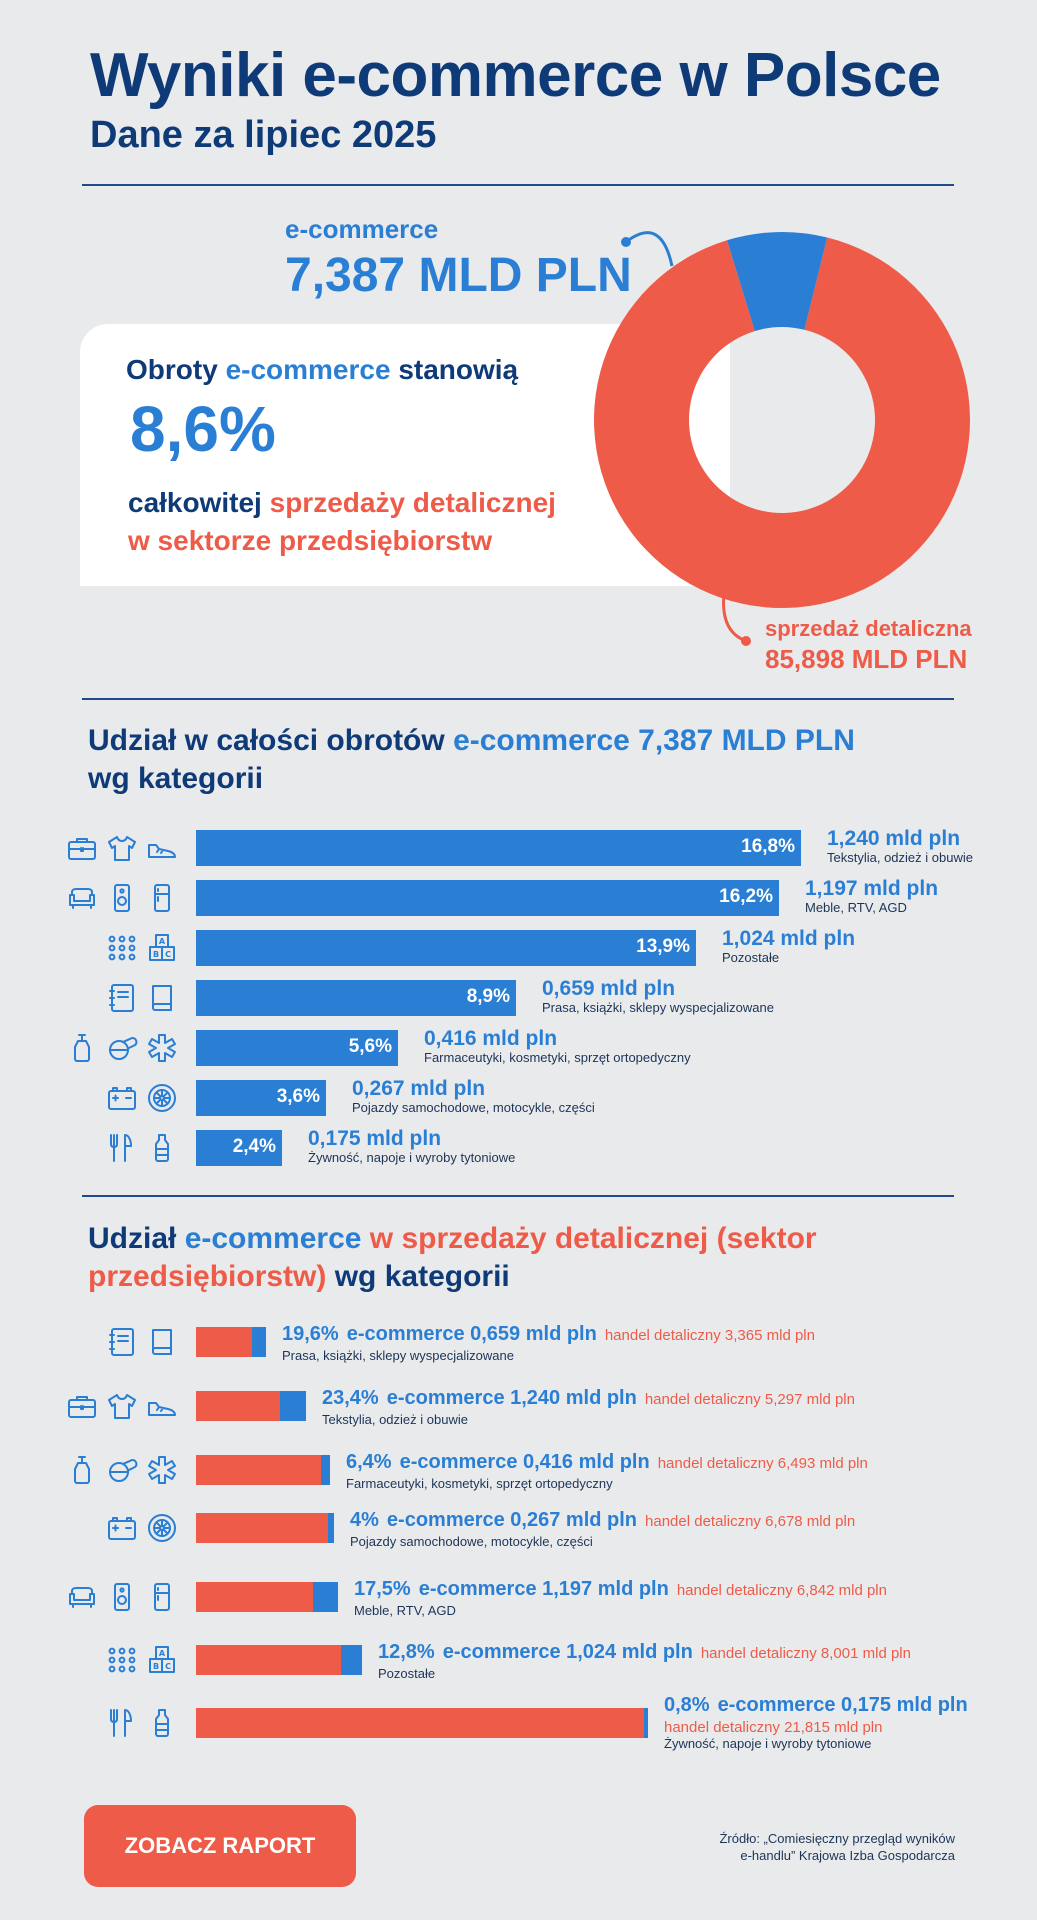 This screenshot has height=1920, width=1037. Describe the element at coordinates (419, 1088) in the screenshot. I see `category-amount: 0,267 mld pln` at that location.